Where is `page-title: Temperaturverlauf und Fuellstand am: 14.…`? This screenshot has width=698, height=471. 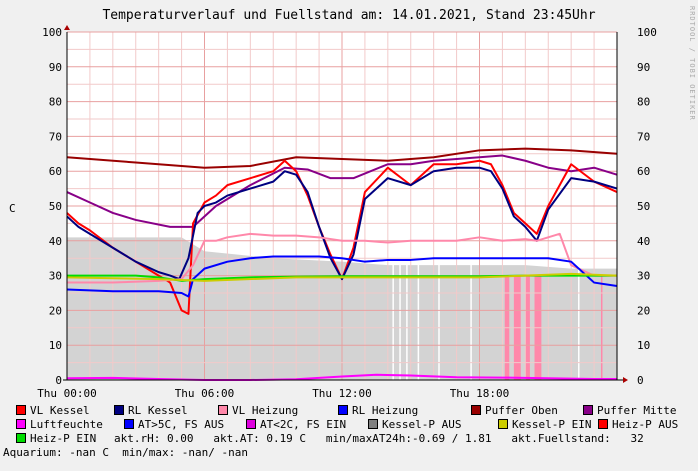
page-title: Temperaturverlauf und Fuellstand am: 14.… is located at coordinates (349, 15).